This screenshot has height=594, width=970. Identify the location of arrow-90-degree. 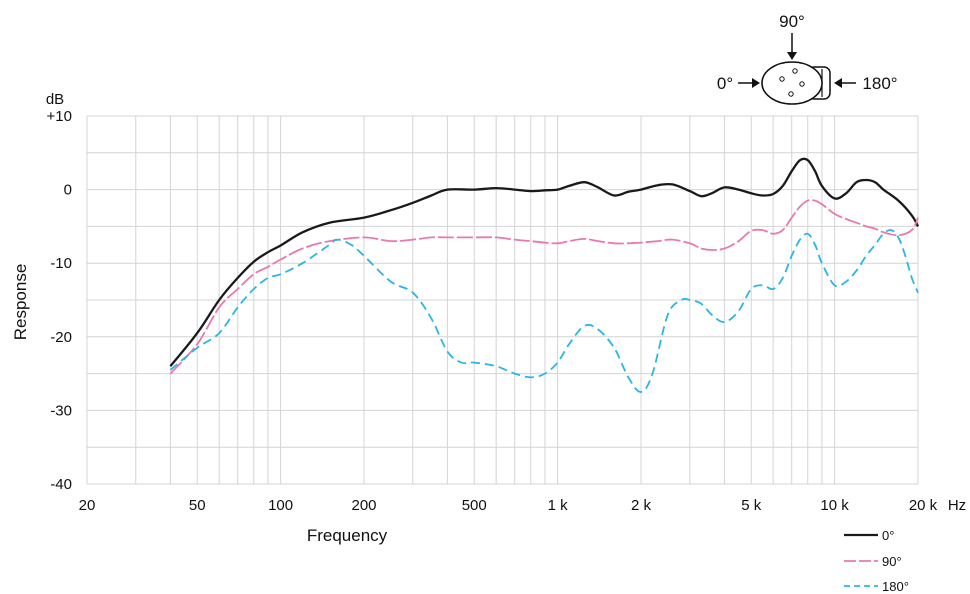
(792, 46).